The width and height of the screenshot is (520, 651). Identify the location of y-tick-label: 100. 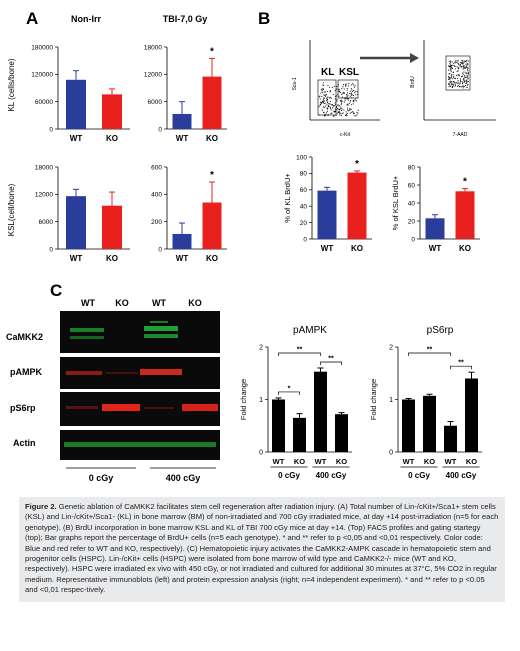
(301, 157).